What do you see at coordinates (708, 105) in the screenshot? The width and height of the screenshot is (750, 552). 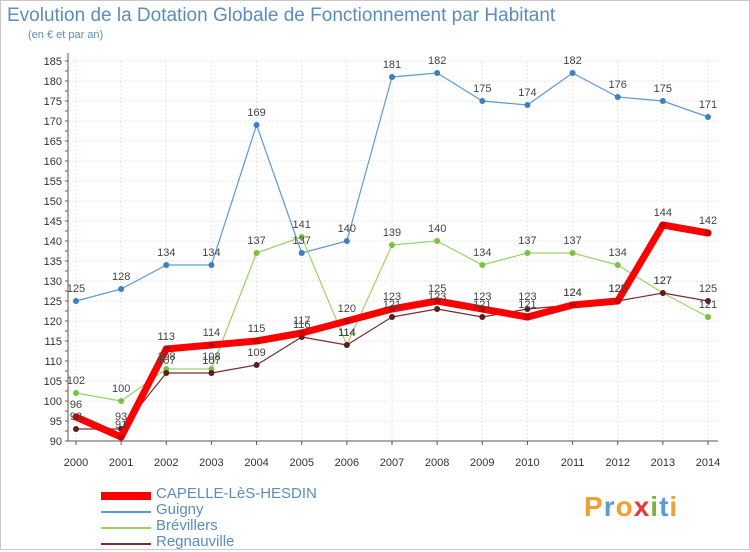 I see `data-label-guigny: 171` at bounding box center [708, 105].